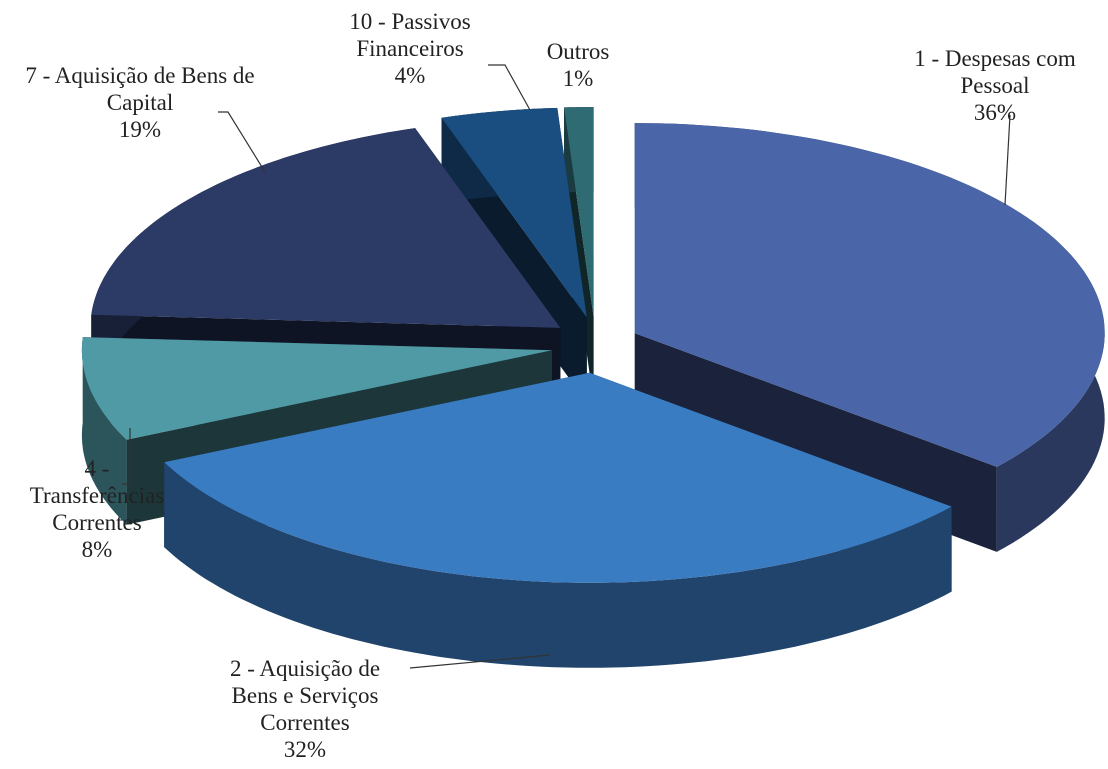  Describe the element at coordinates (104, 431) in the screenshot. I see `slice-wall` at that location.